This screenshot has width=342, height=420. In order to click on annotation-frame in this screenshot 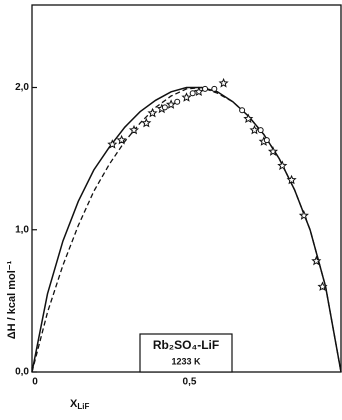, I will do `click(186, 353)`.